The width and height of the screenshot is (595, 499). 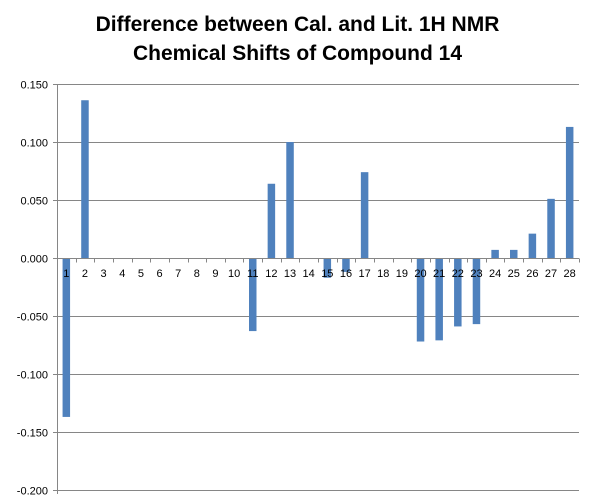 I want to click on y-tick-label: -0.200, so click(x=32, y=492).